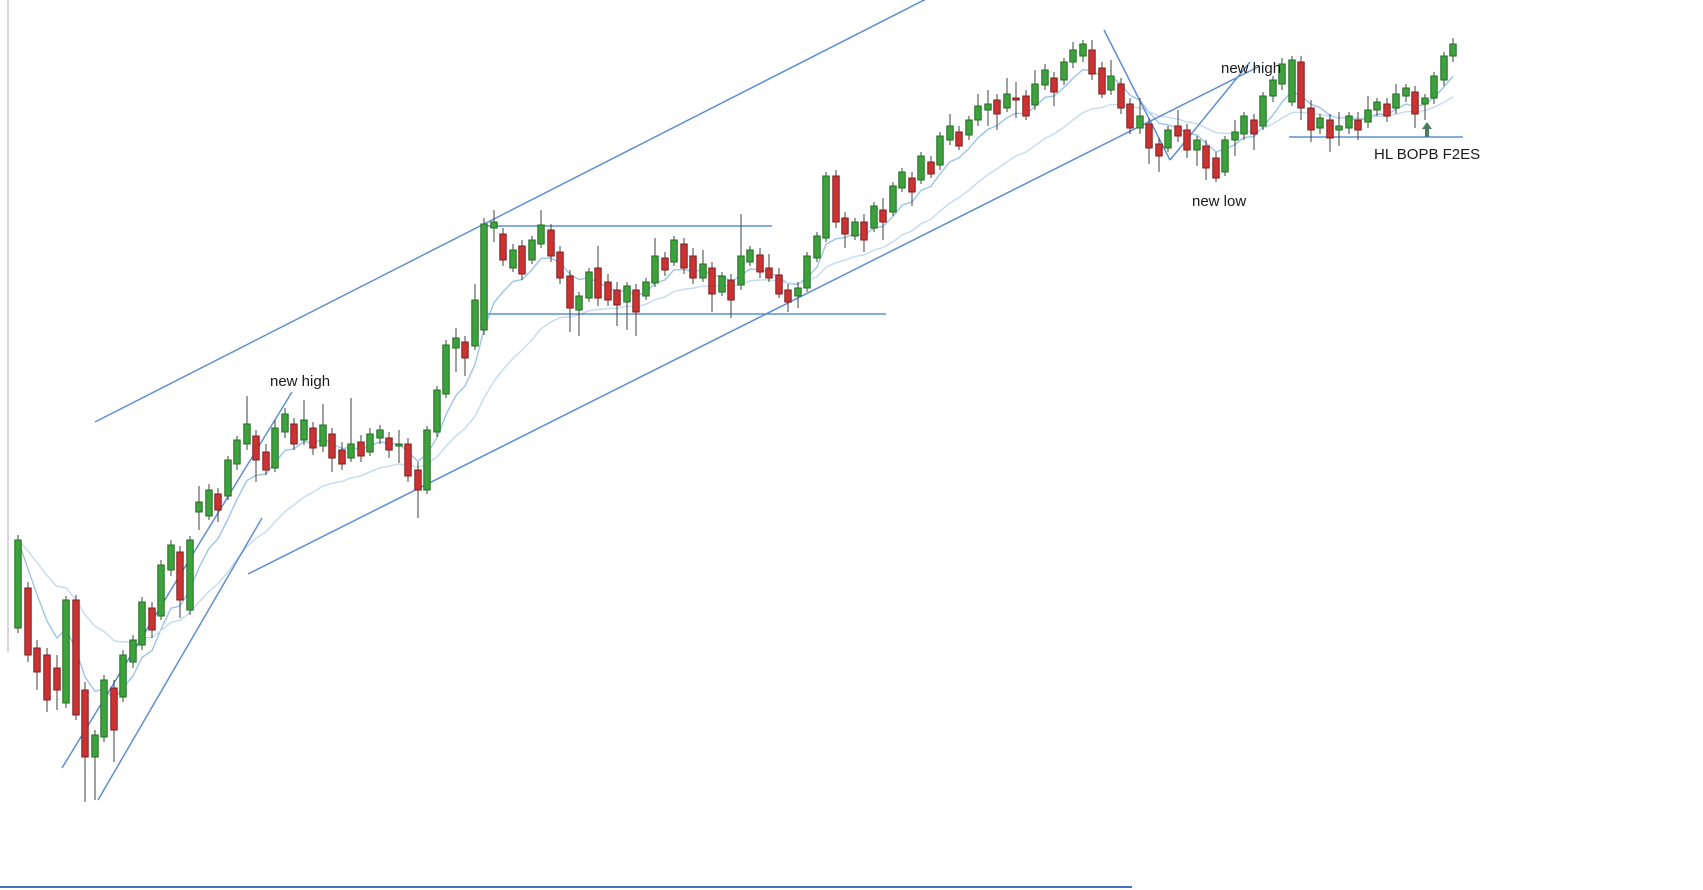 This screenshot has height=890, width=1703. I want to click on annotation-new-high-right: new high, so click(1251, 68).